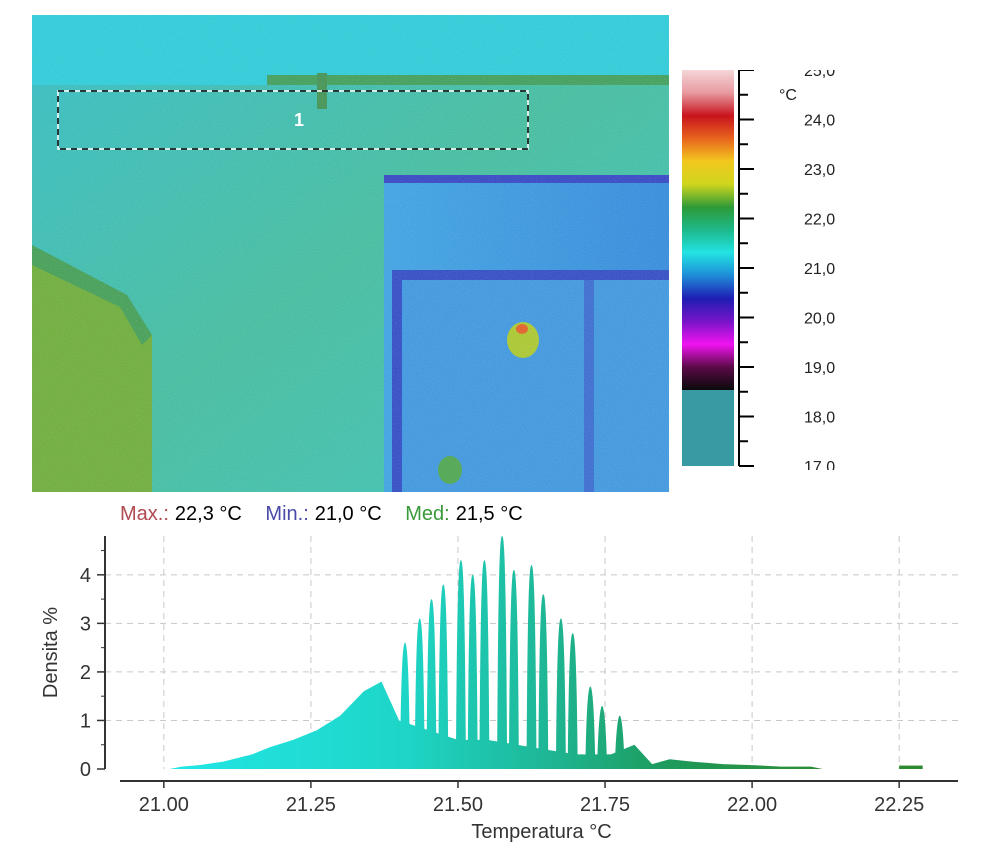 The height and width of the screenshot is (852, 1000). I want to click on y-tick-label: 0, so click(85, 770).